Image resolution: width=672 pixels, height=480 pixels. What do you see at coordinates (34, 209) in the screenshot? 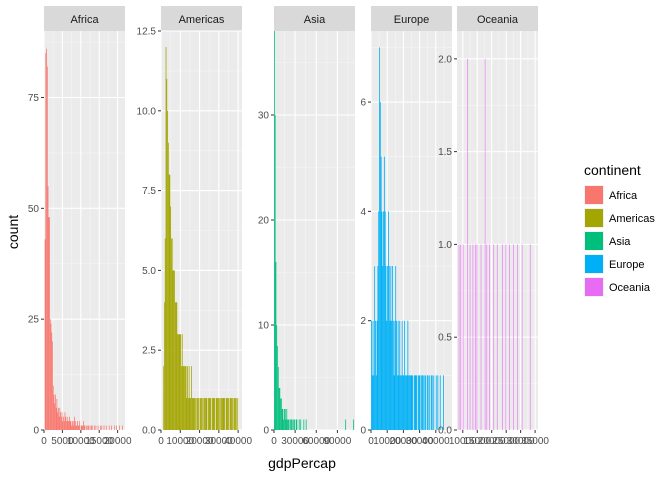
I see `y-tick-label: 50` at bounding box center [34, 209].